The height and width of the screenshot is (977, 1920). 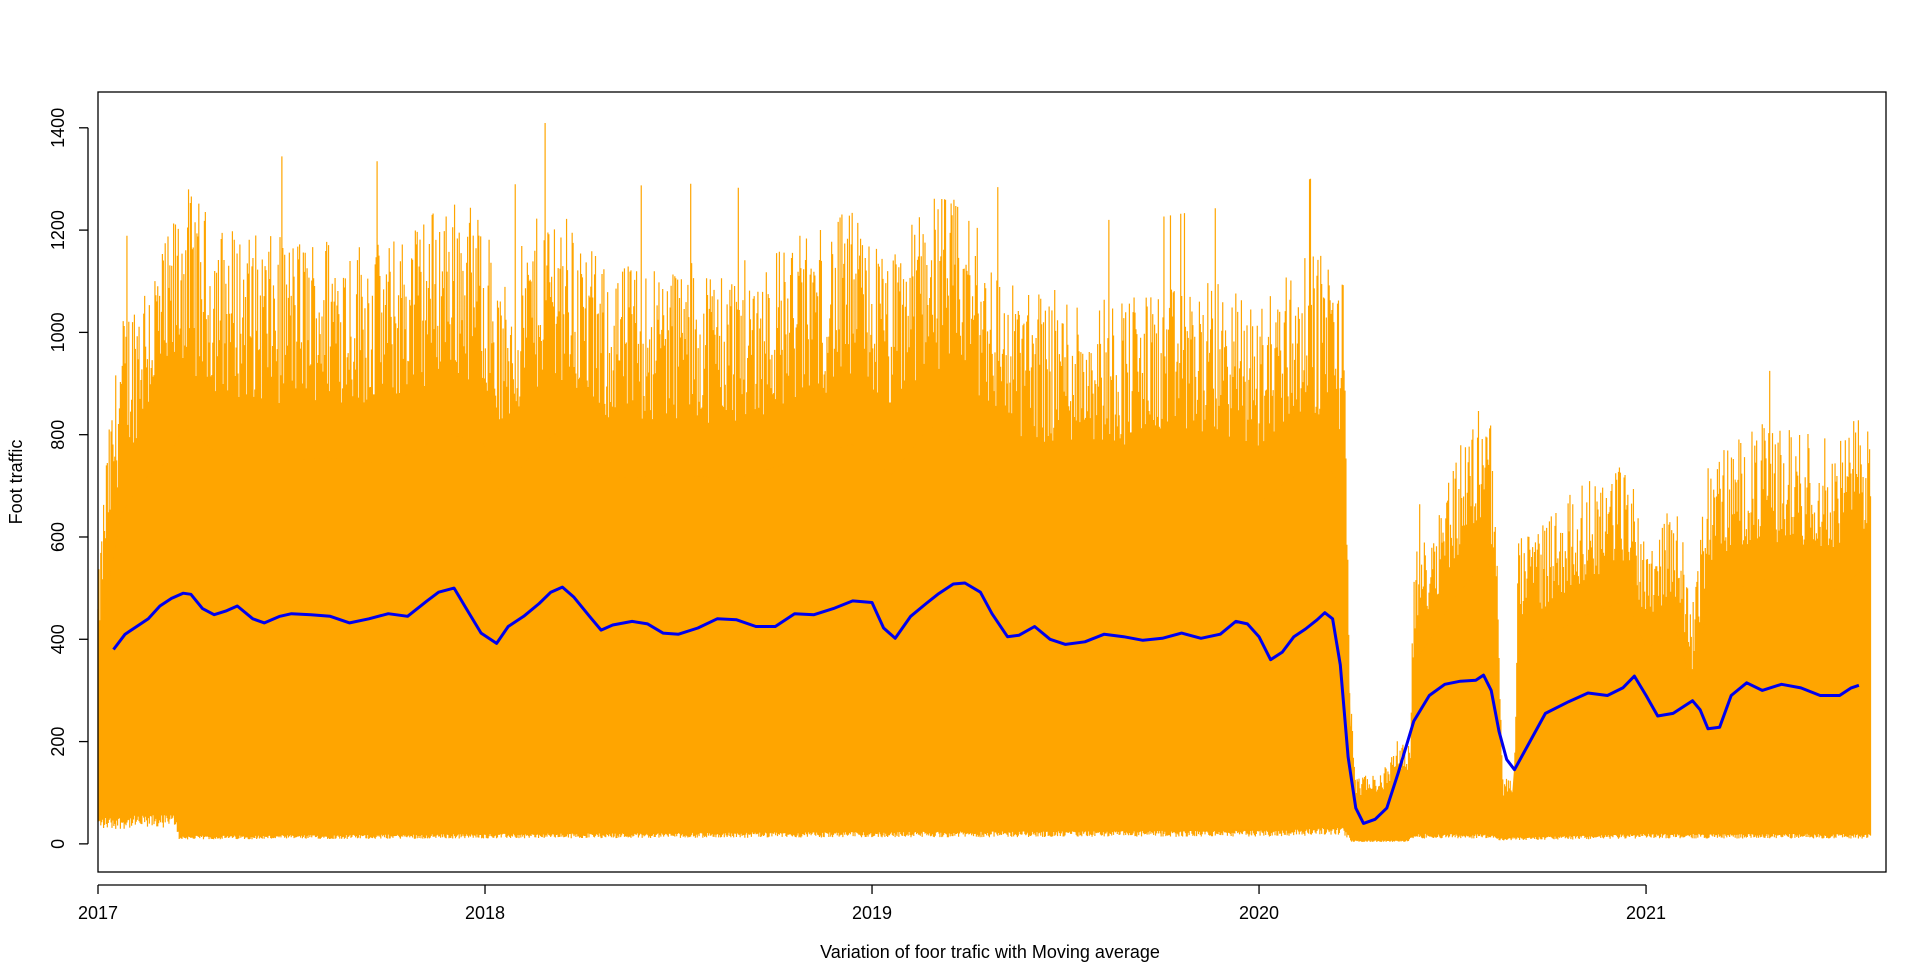 I want to click on x-tick-label: 2021, so click(x=1646, y=913).